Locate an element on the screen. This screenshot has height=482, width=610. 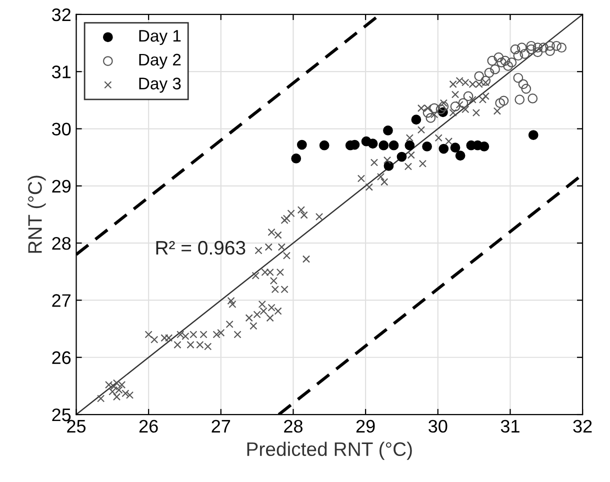
y-tick-label: 25 is located at coordinates (61, 415).